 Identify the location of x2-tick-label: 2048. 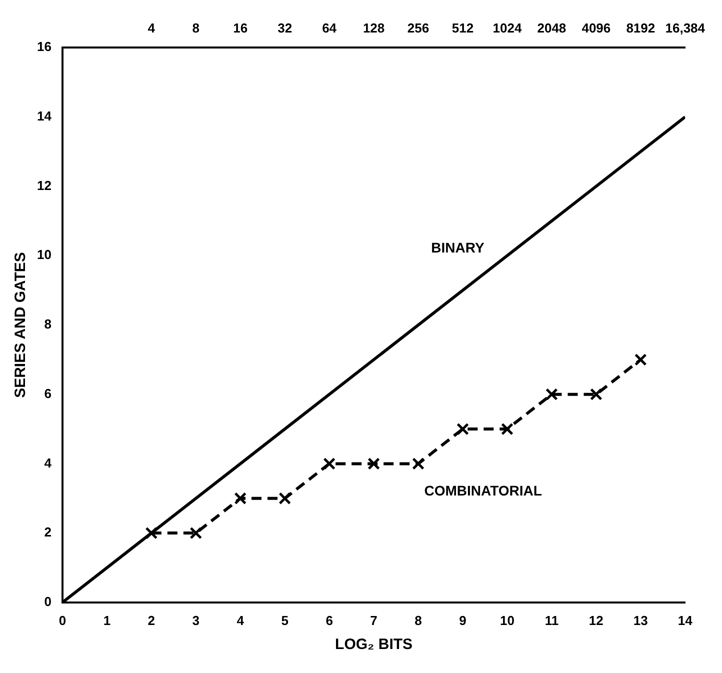
(551, 28).